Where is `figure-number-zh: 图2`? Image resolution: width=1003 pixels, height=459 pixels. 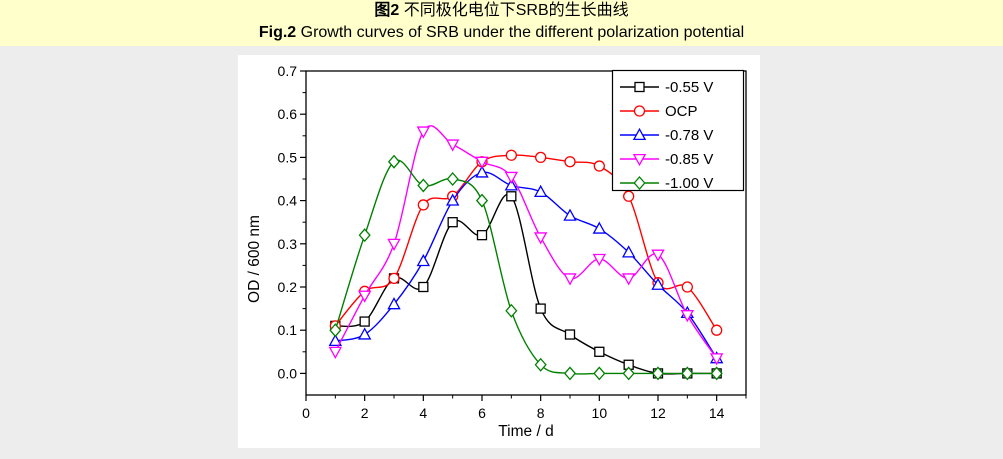 figure-number-zh: 图2 is located at coordinates (387, 10).